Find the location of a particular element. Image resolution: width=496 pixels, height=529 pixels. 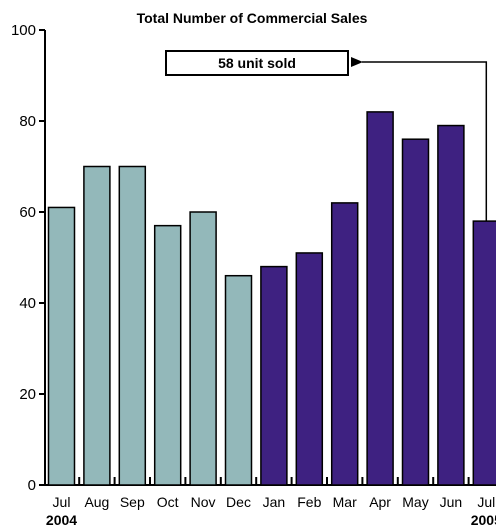

x-tick-label: Feb is located at coordinates (309, 502).